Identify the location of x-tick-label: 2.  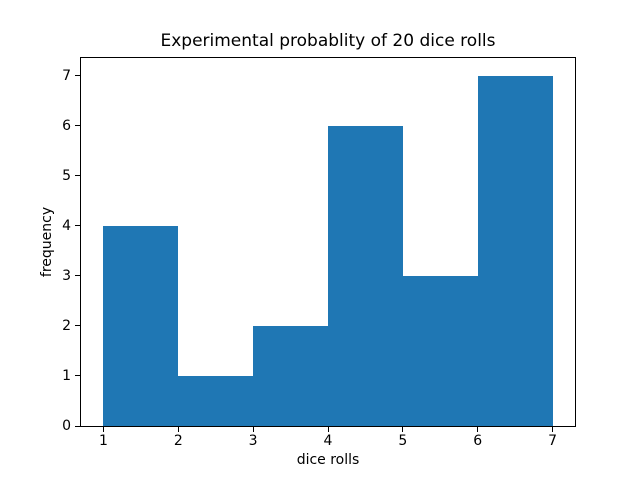
(178, 441).